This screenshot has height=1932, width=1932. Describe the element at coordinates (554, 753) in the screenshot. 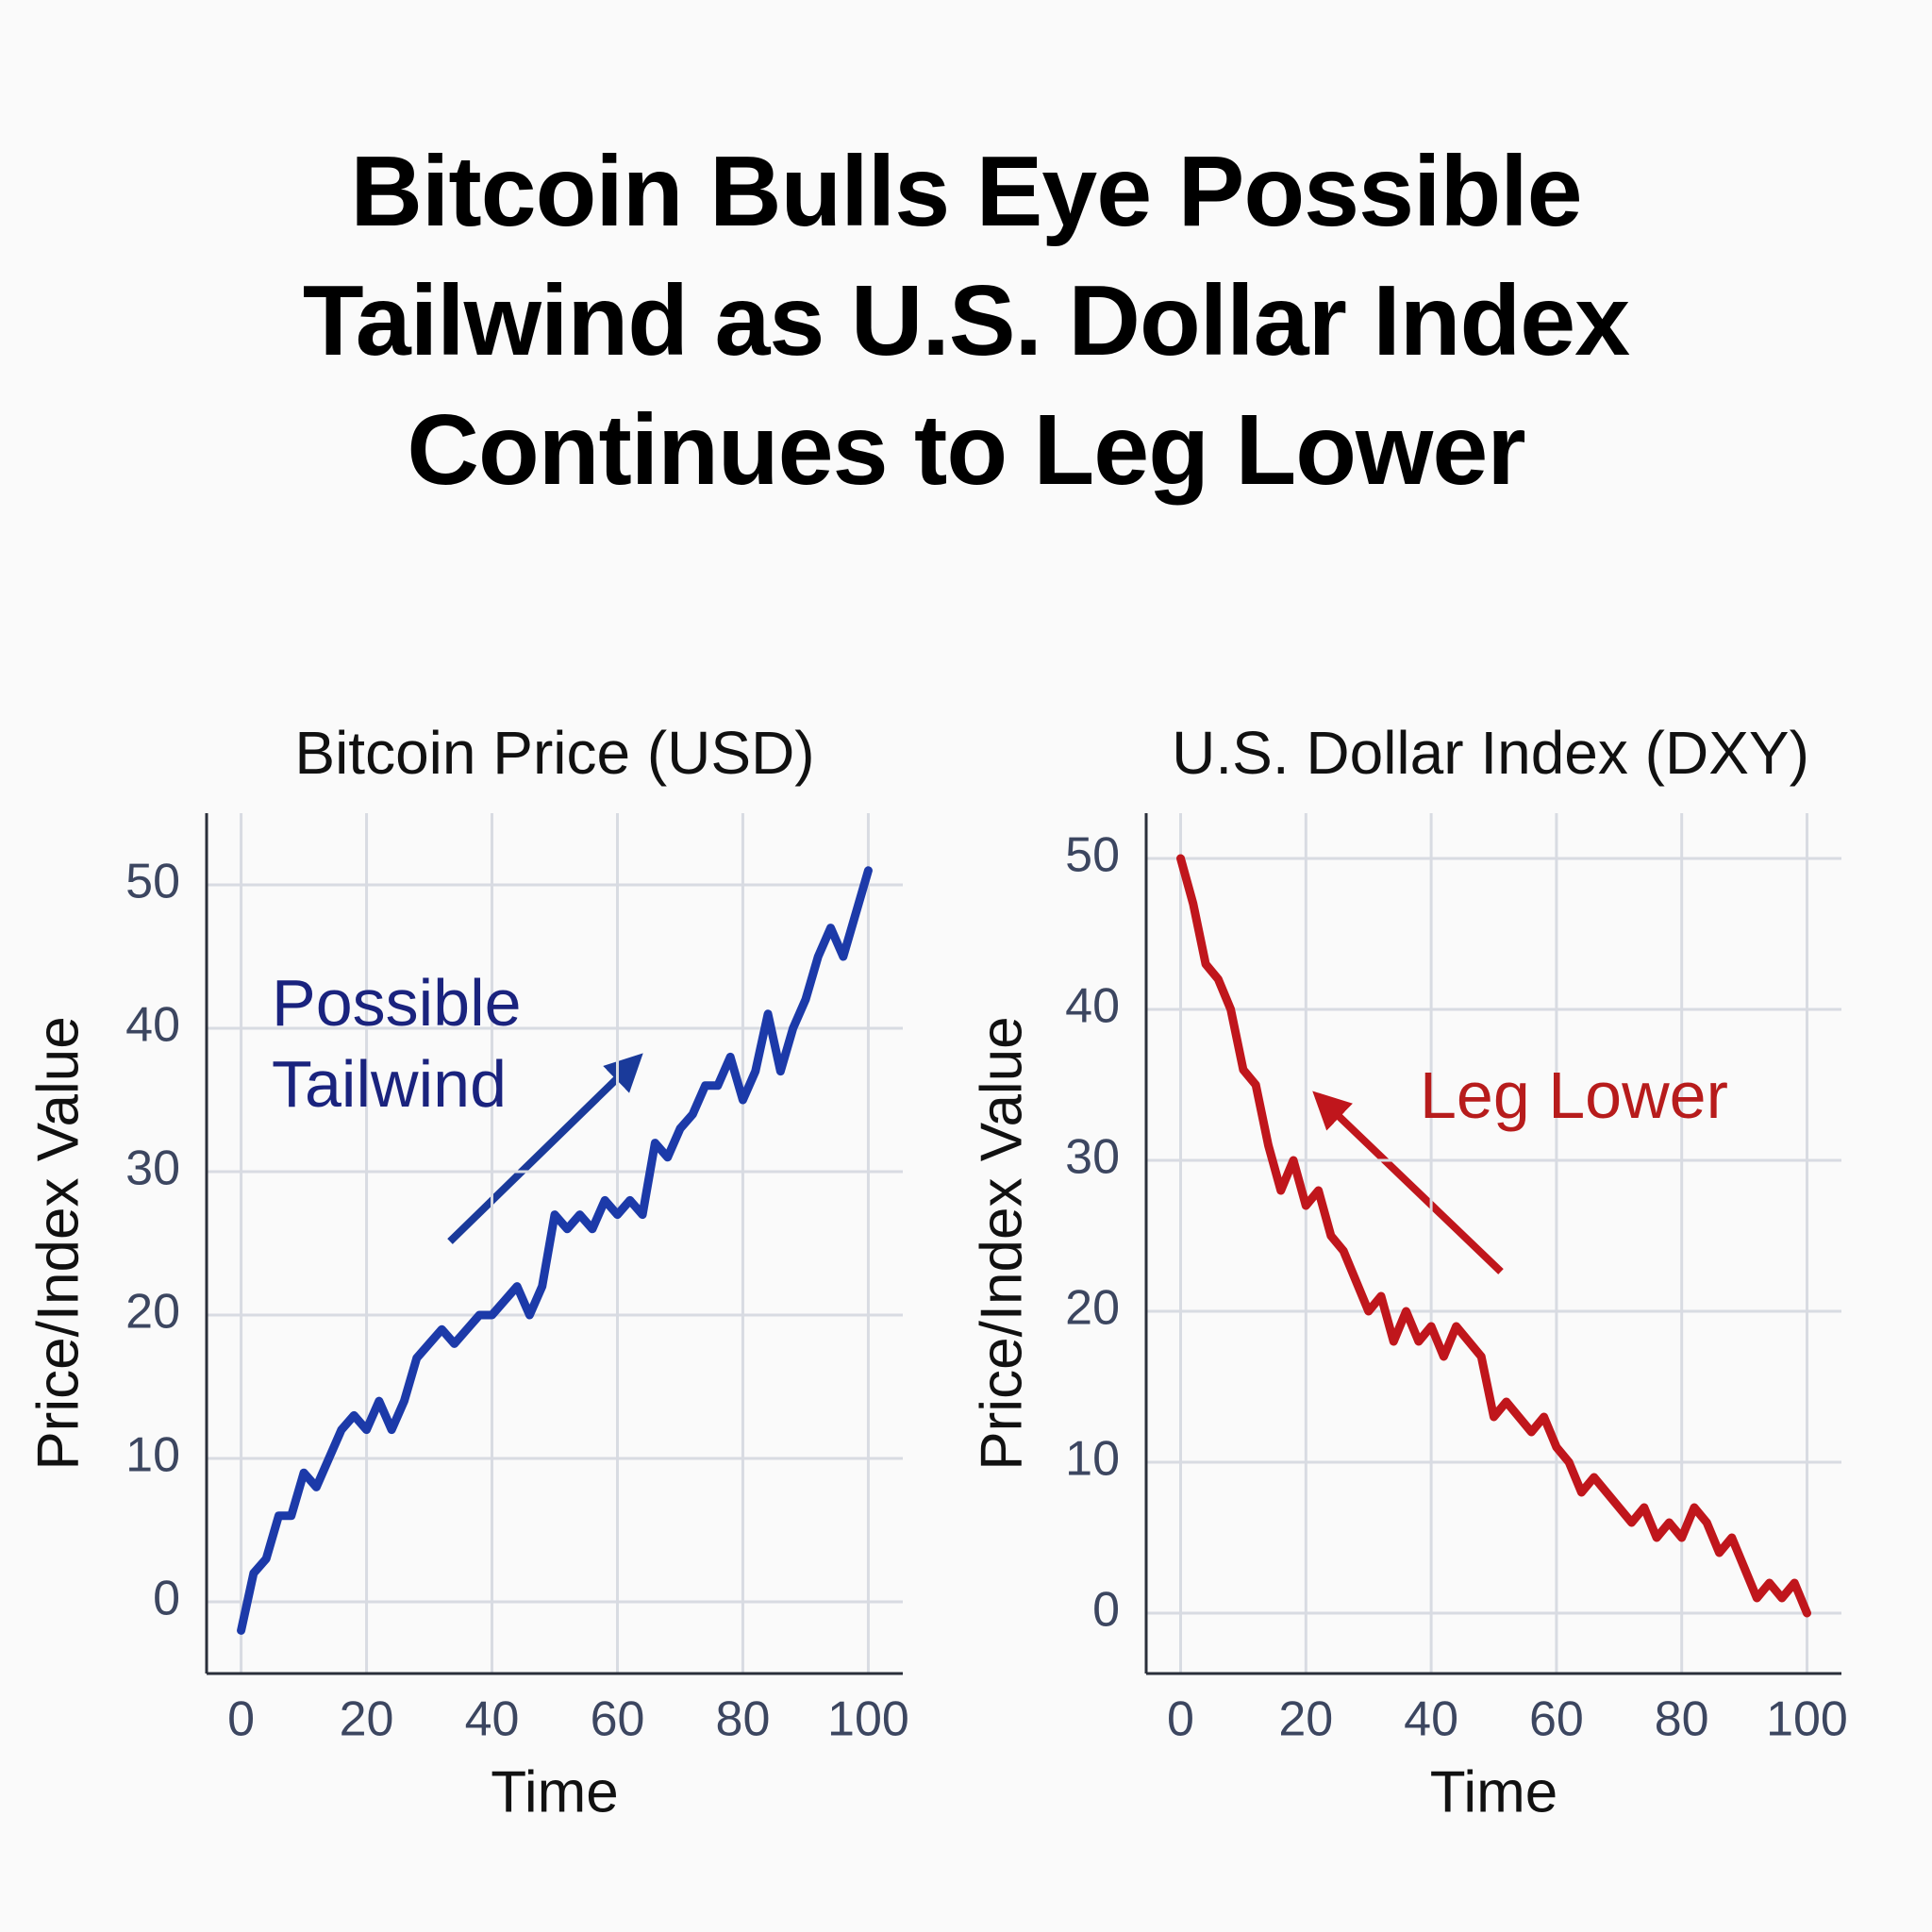

I see `chart-title: Bitcoin Price (USD)` at that location.